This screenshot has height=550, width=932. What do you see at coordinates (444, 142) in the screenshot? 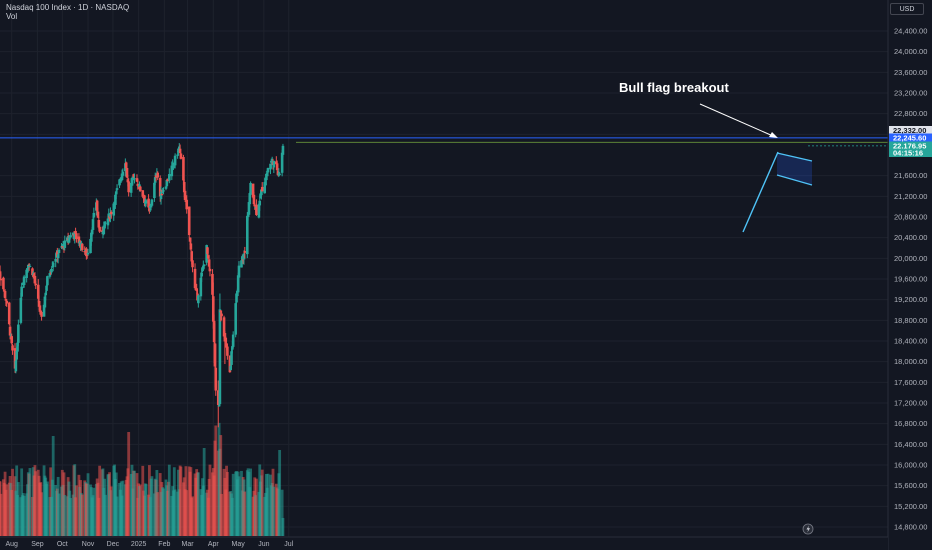
I see `horizontal-levels` at bounding box center [444, 142].